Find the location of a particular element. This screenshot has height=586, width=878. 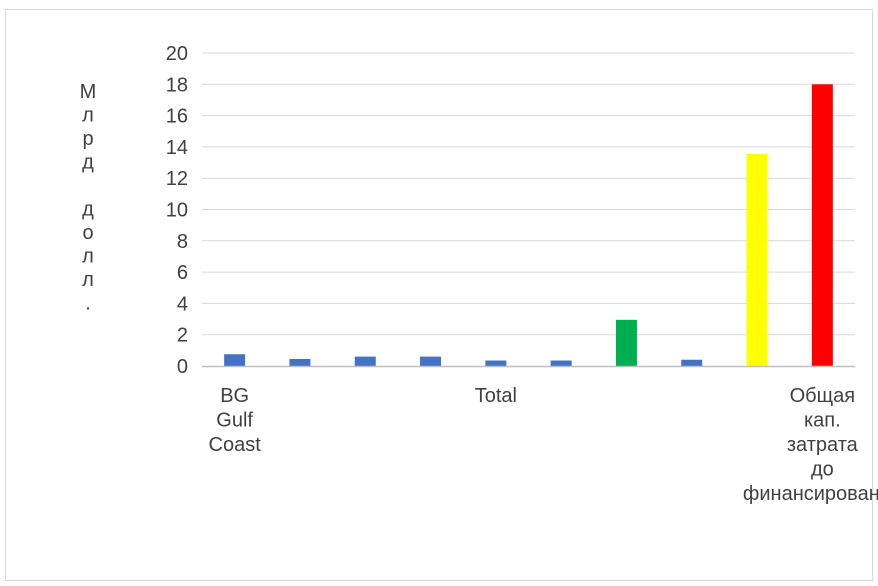

y-tick-label: 20 is located at coordinates (177, 54).